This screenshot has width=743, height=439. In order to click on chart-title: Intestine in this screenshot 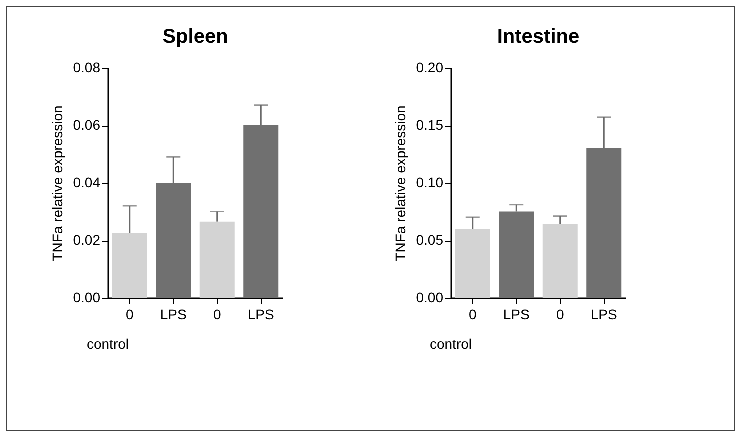, I will do `click(538, 37)`.